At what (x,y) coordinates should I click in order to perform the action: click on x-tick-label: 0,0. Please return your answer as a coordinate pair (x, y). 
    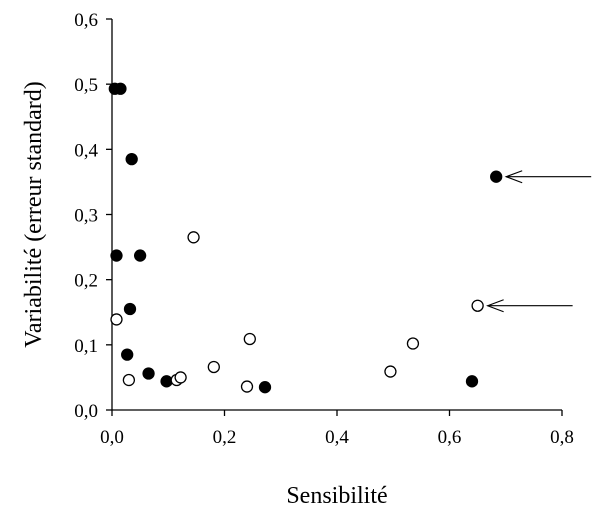
    Looking at the image, I should click on (112, 437).